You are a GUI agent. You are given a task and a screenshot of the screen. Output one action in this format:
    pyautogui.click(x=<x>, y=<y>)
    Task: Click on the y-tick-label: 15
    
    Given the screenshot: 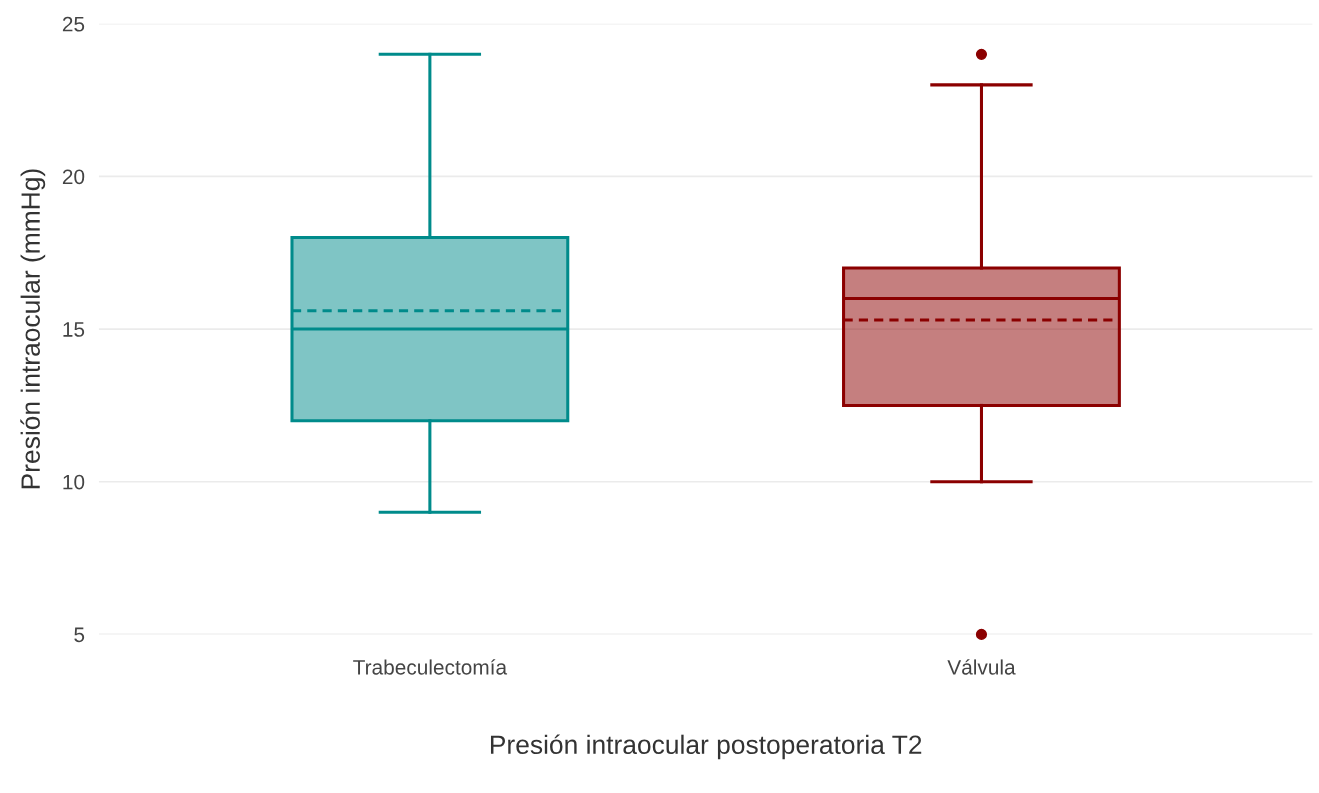 What is the action you would take?
    pyautogui.click(x=74, y=329)
    